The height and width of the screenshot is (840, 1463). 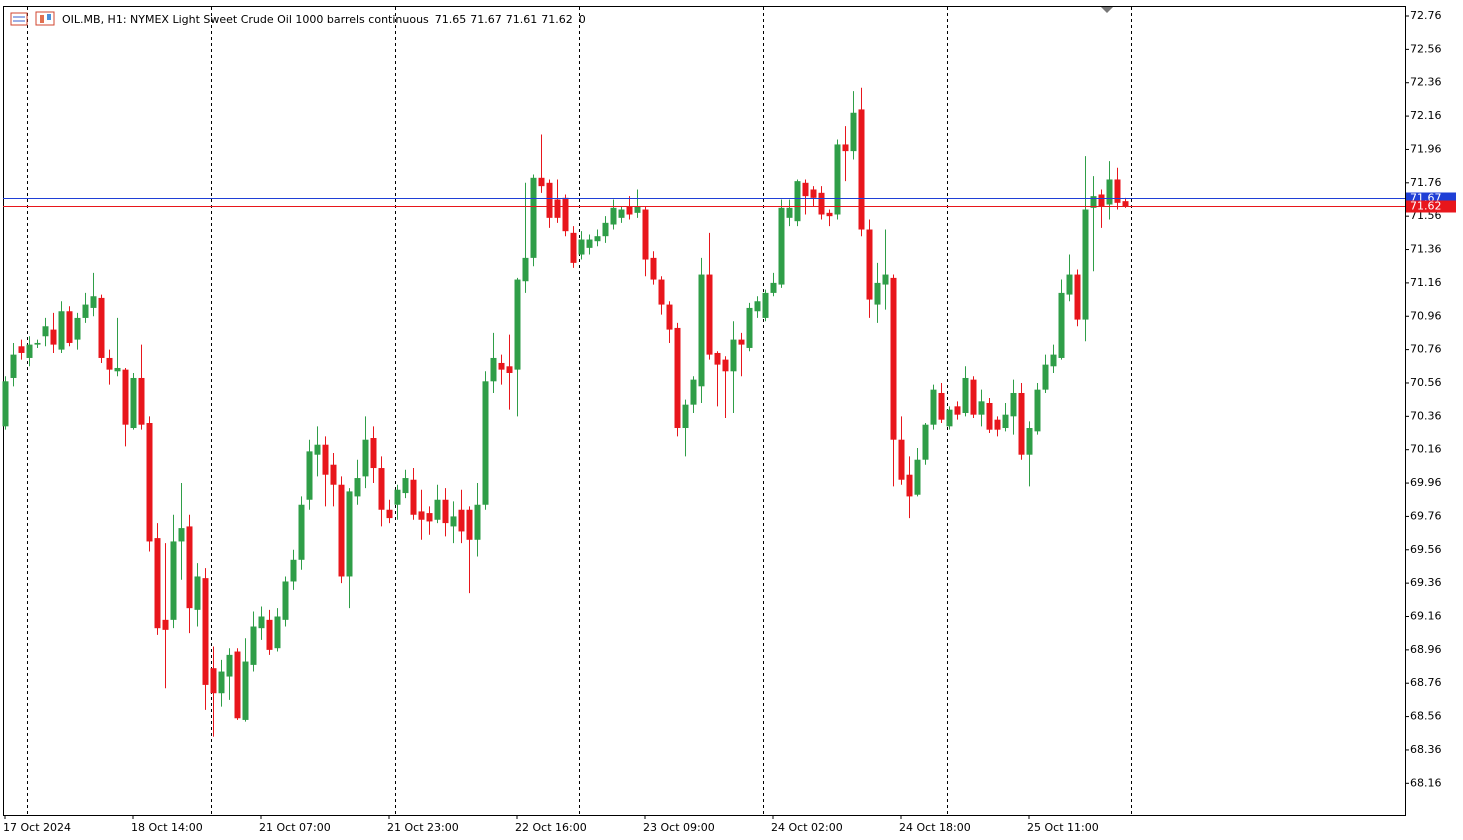 I want to click on x-tick-label: 23 Oct 09:00, so click(x=679, y=827).